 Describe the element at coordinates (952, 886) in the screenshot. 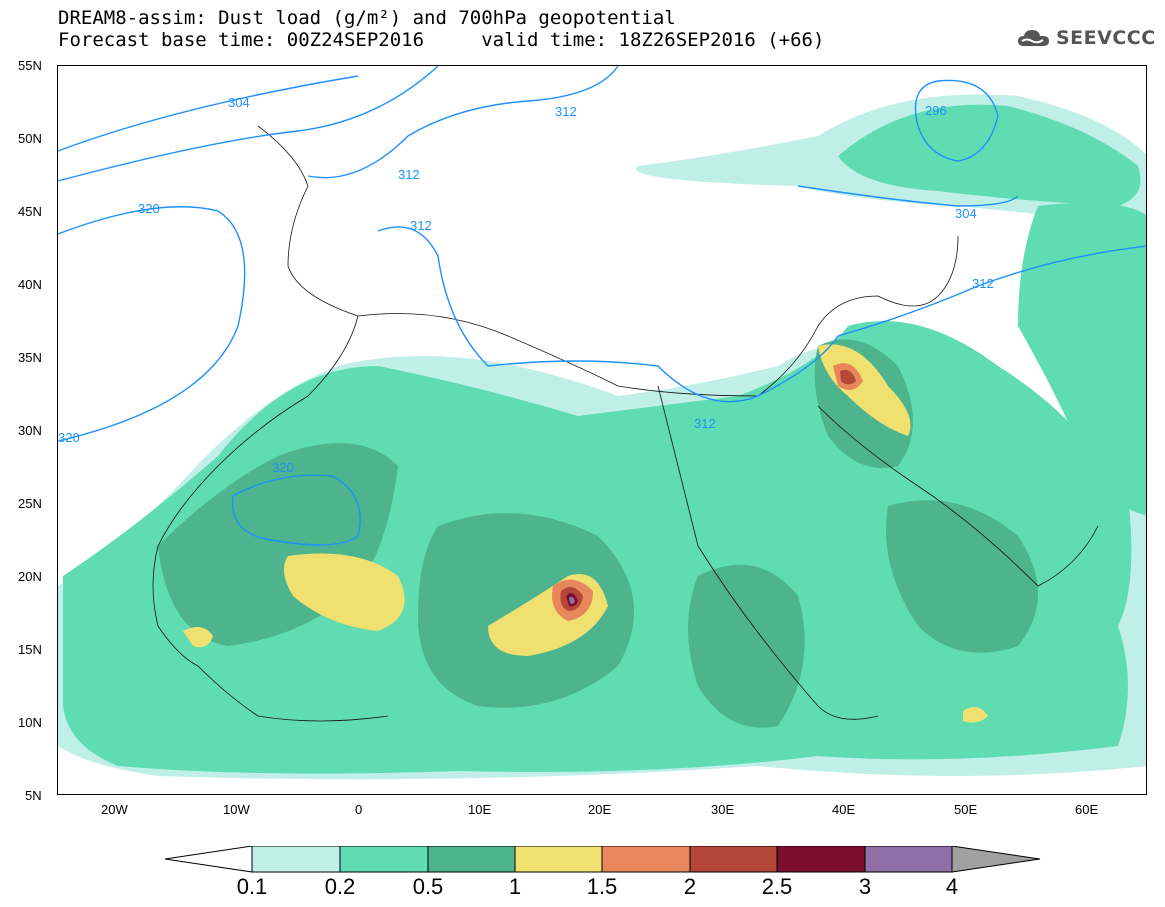

I see `colorbar-label: 4` at that location.